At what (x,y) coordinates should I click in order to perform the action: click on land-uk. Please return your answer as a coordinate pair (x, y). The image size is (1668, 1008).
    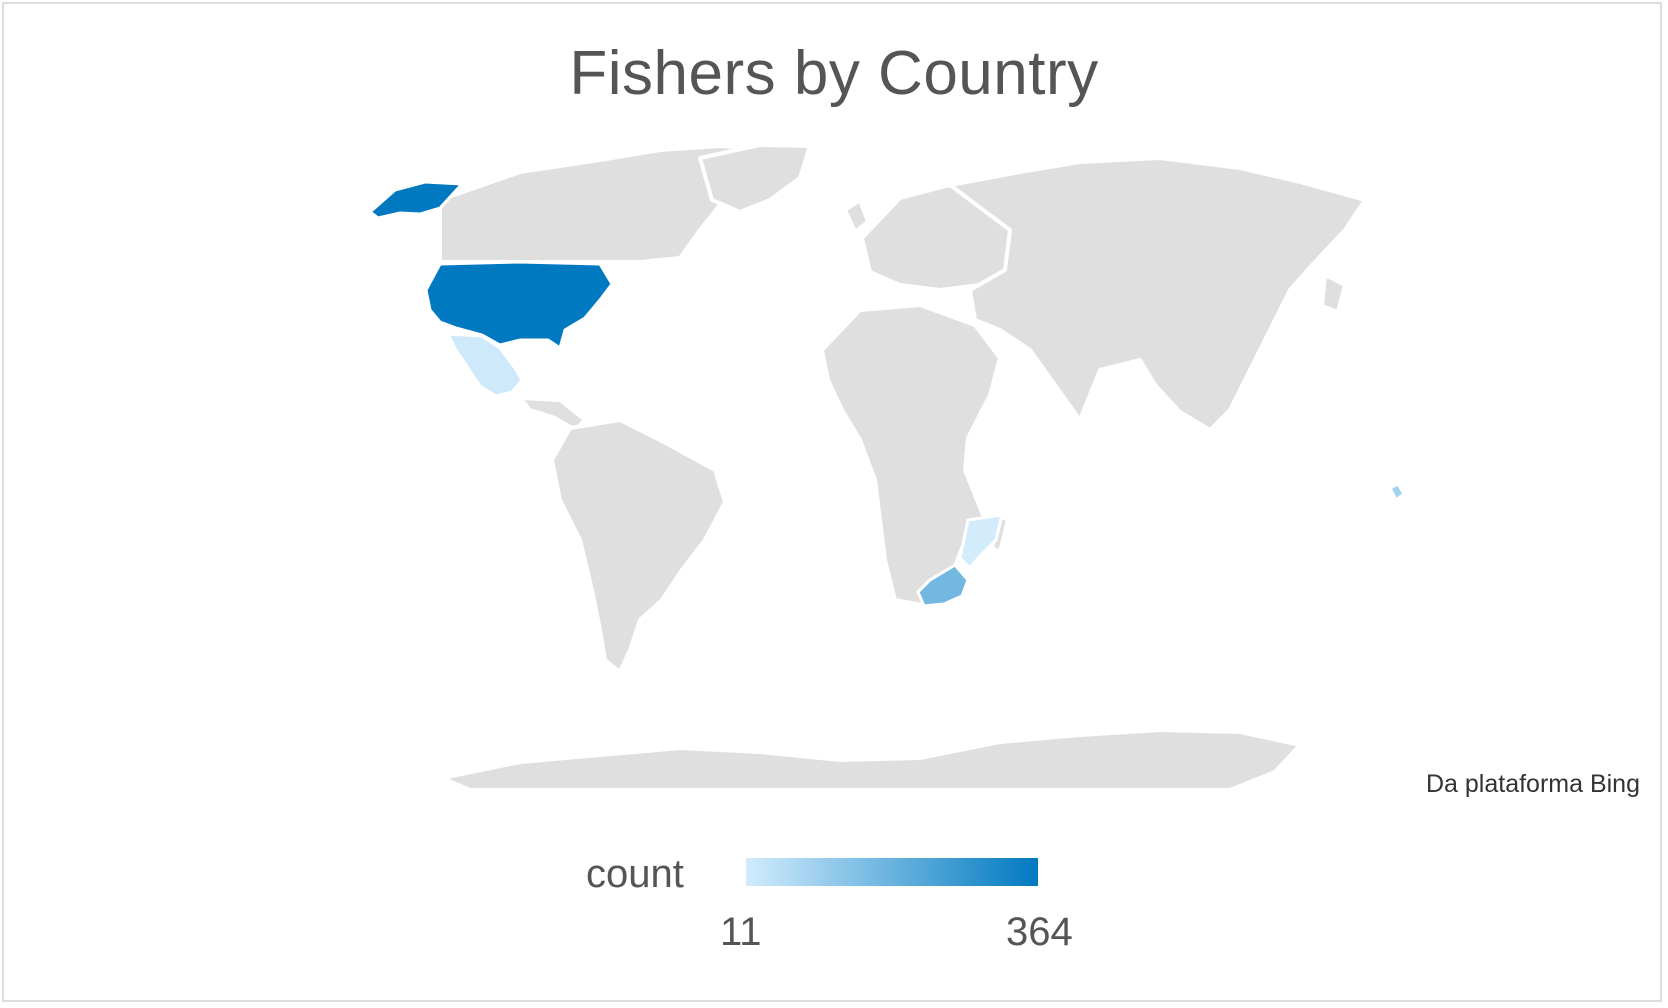
    Looking at the image, I should click on (856, 216).